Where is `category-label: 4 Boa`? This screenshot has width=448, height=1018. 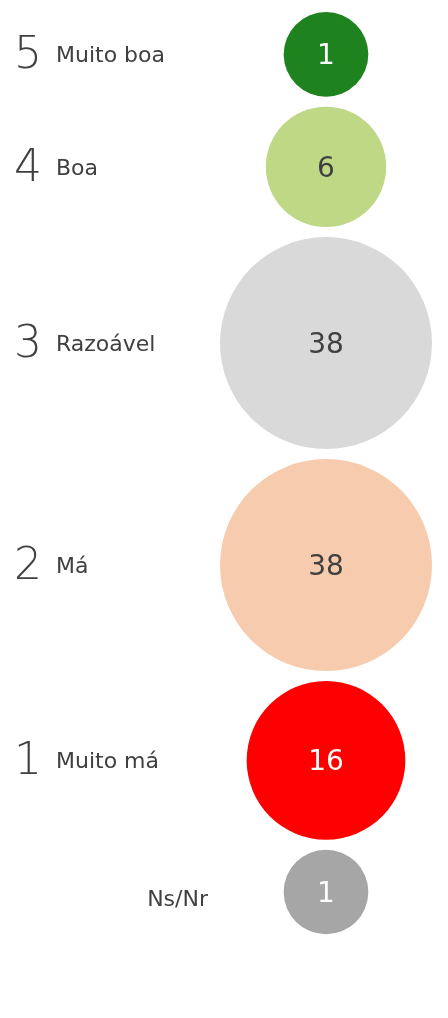
category-label: 4 Boa is located at coordinates (56, 165).